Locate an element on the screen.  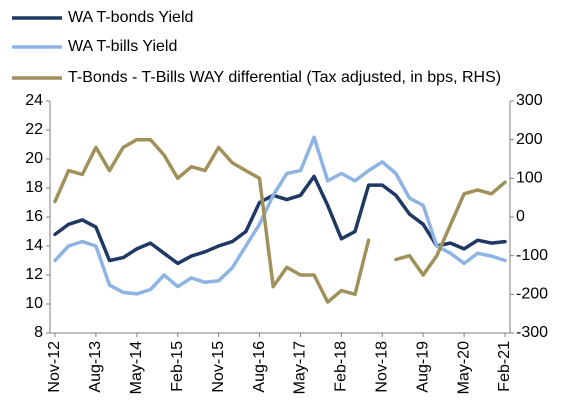
y2-tick-label: 100 is located at coordinates (529, 178).